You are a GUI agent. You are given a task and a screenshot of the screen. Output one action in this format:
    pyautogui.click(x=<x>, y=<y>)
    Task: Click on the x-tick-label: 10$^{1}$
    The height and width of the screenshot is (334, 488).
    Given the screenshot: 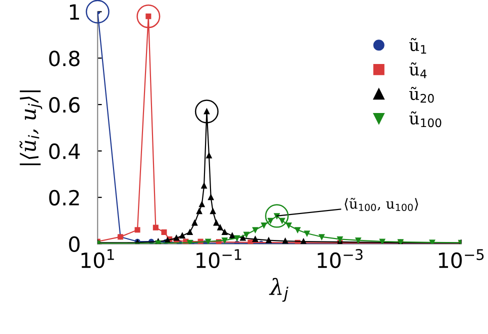 What is the action you would take?
    pyautogui.click(x=98, y=258)
    